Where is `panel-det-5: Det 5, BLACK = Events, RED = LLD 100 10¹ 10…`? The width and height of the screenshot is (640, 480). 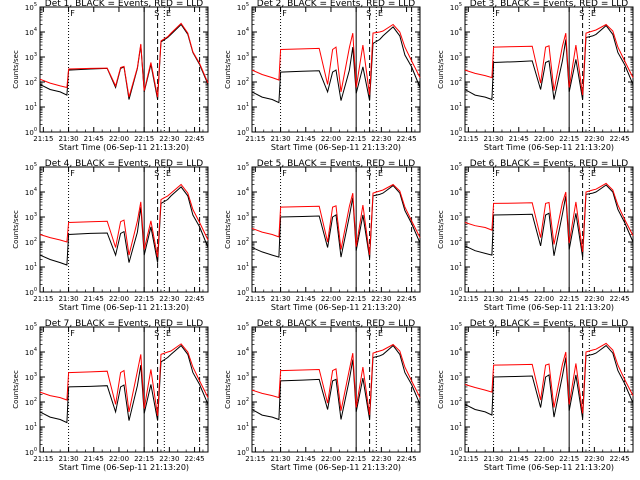 panel-det-5: Det 5, BLACK = Events, RED = LLD 100 10¹ 10… is located at coordinates (322, 235).